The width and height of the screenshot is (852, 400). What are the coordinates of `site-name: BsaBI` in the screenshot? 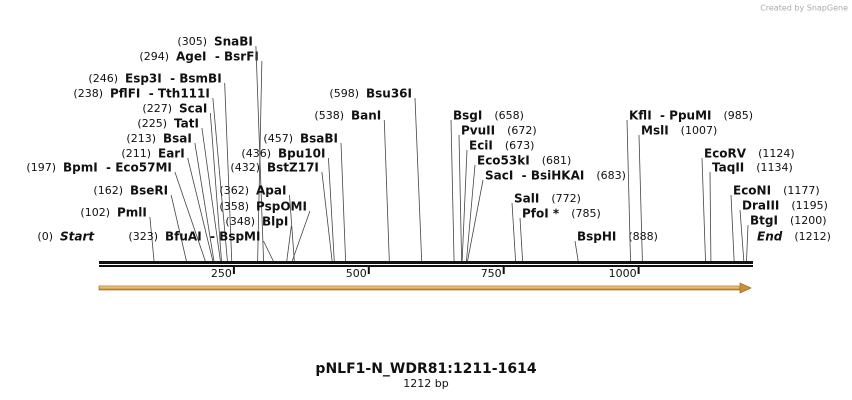 It's located at (319, 139).